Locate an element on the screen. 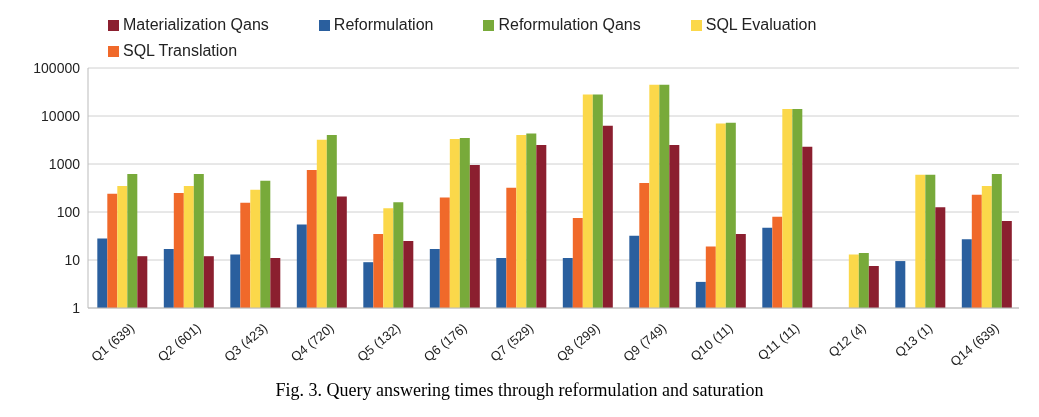 The height and width of the screenshot is (417, 1039). y-tick-label: 10000 is located at coordinates (61, 115).